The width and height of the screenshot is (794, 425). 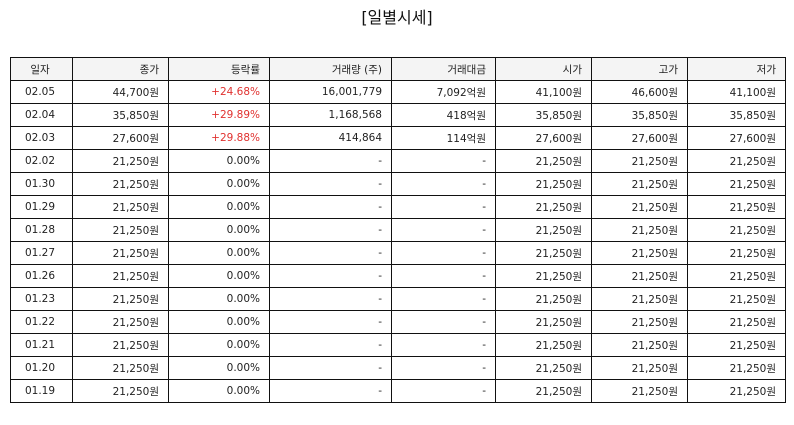 What do you see at coordinates (41, 391) in the screenshot?
I see `cell-date: 01.19` at bounding box center [41, 391].